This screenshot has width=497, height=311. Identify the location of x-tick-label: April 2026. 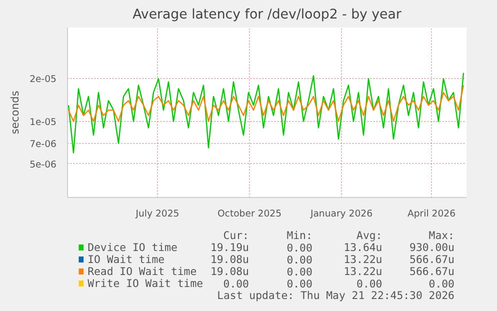
(431, 214).